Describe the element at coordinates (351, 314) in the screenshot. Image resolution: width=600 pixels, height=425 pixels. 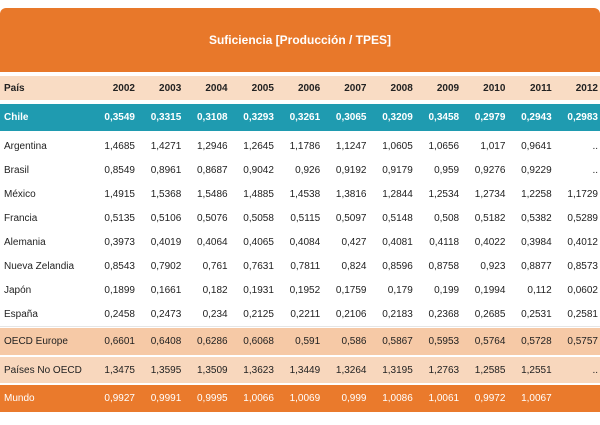
I see `cell: 0,2106` at that location.